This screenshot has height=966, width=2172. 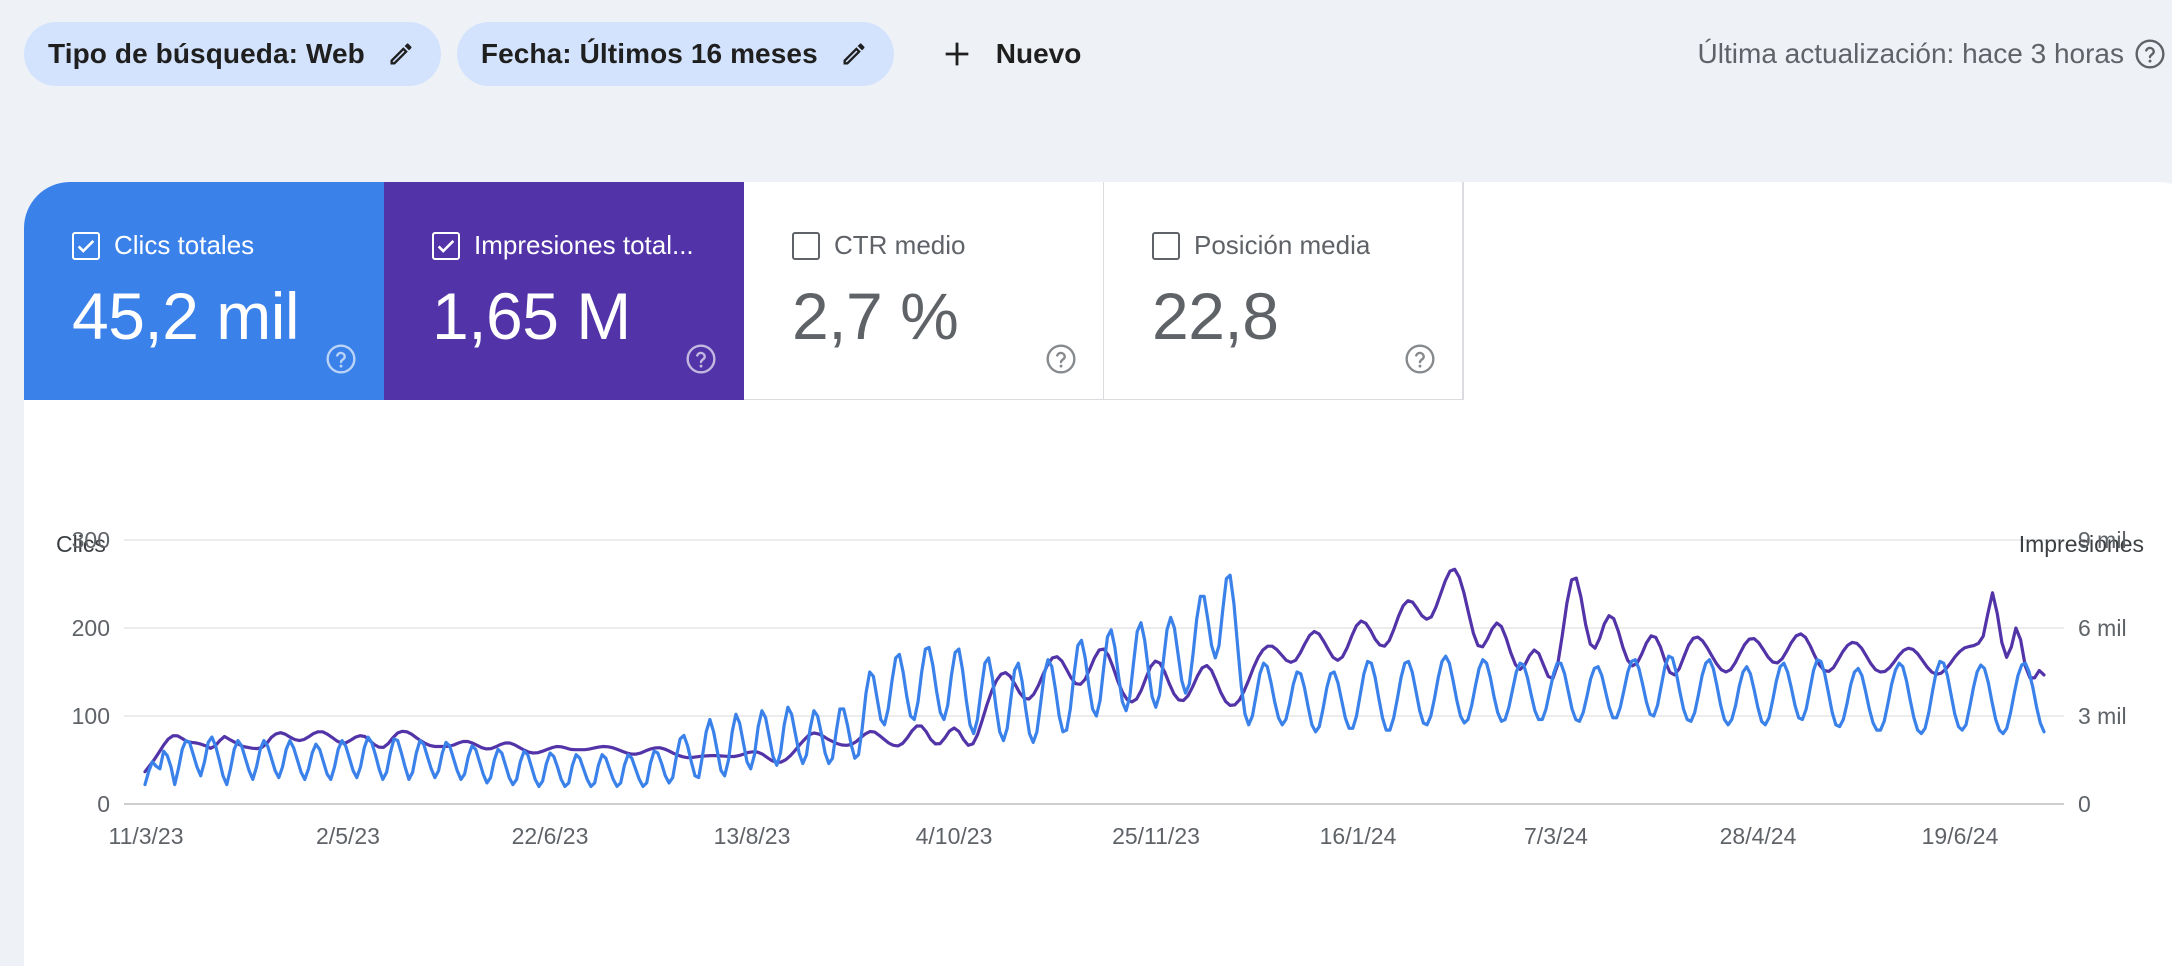 I want to click on x-tick-label: 11/3/23, so click(x=145, y=836).